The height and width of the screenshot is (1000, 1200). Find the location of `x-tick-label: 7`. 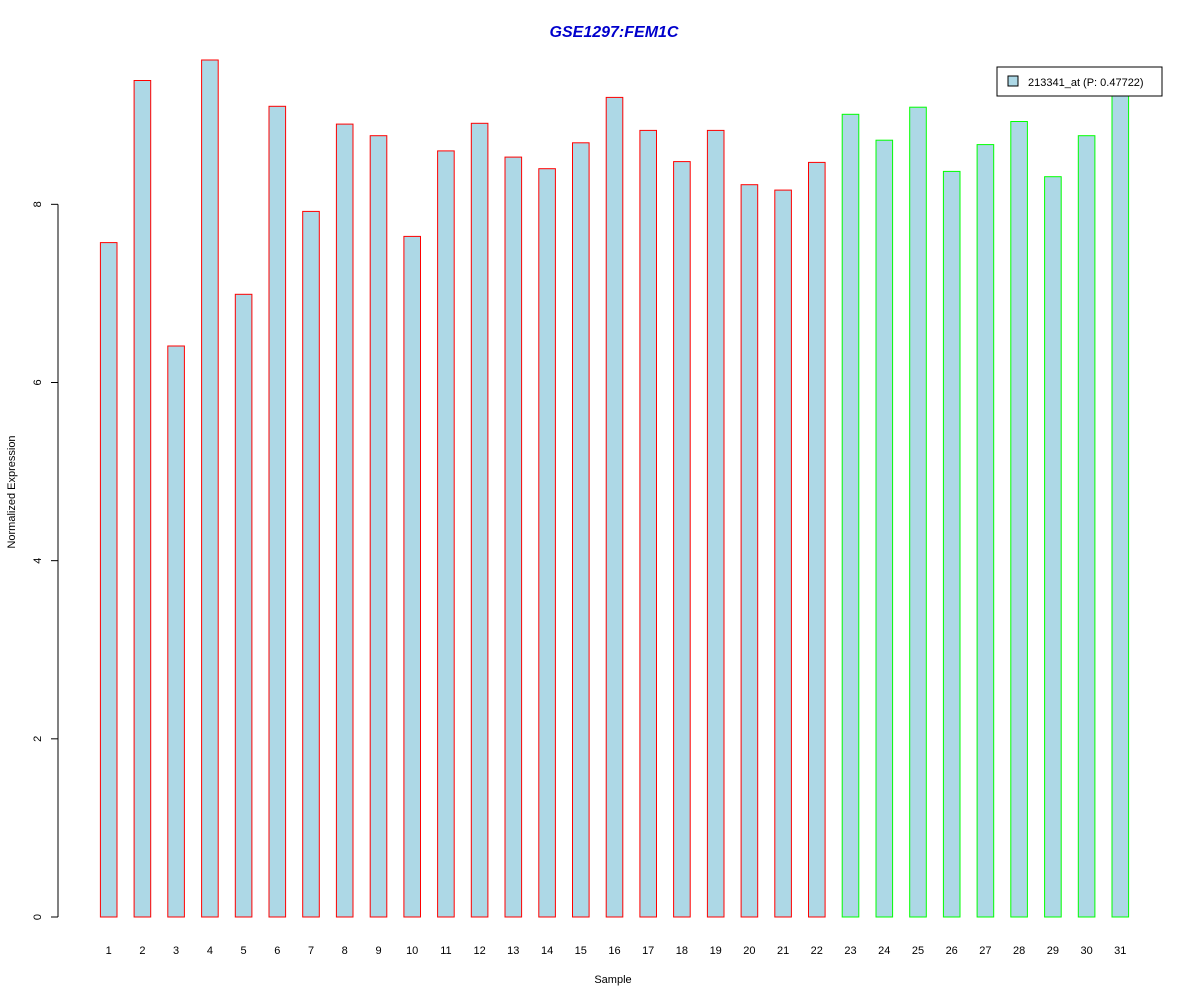

x-tick-label: 7 is located at coordinates (311, 951).